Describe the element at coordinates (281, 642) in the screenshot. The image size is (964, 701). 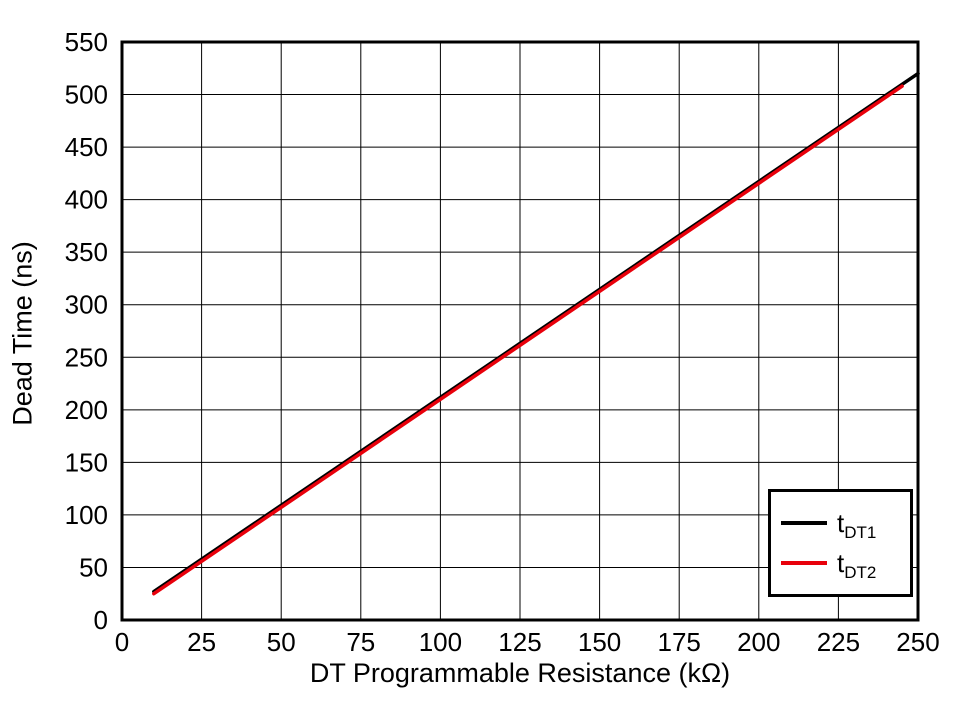
I see `x-tick-label: 50` at that location.